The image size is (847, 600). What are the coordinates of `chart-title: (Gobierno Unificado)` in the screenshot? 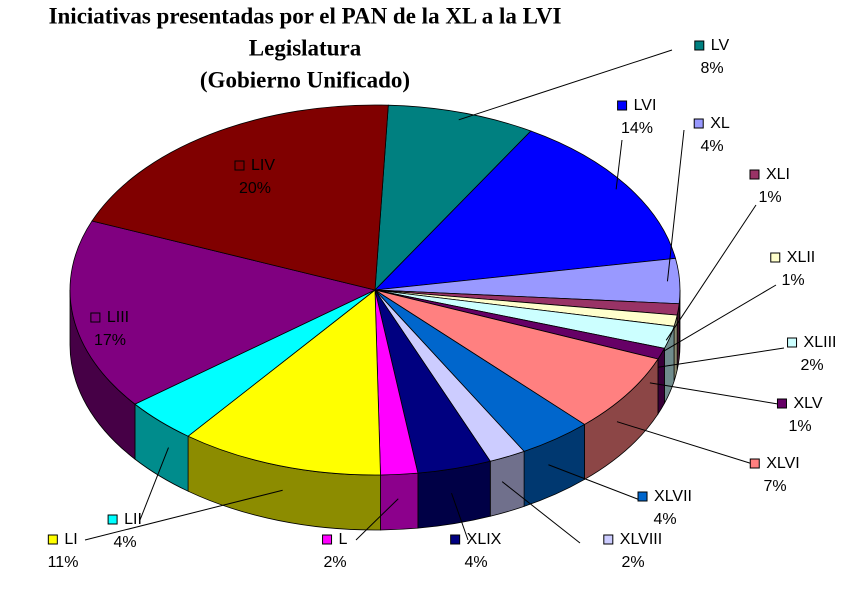 It's located at (305, 79).